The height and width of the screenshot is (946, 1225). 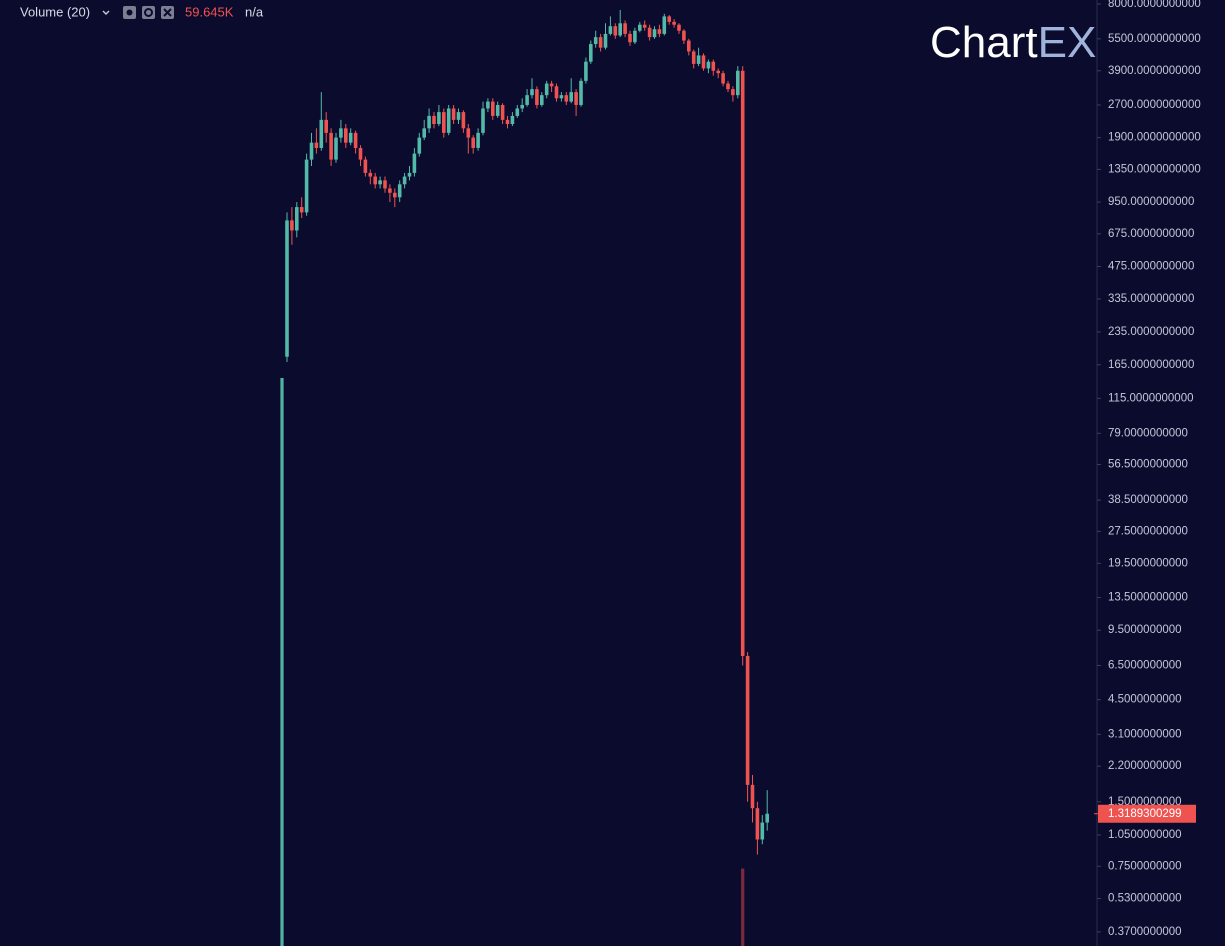 What do you see at coordinates (1154, 5) in the screenshot?
I see `y-tick-label: 8000.0000000000` at bounding box center [1154, 5].